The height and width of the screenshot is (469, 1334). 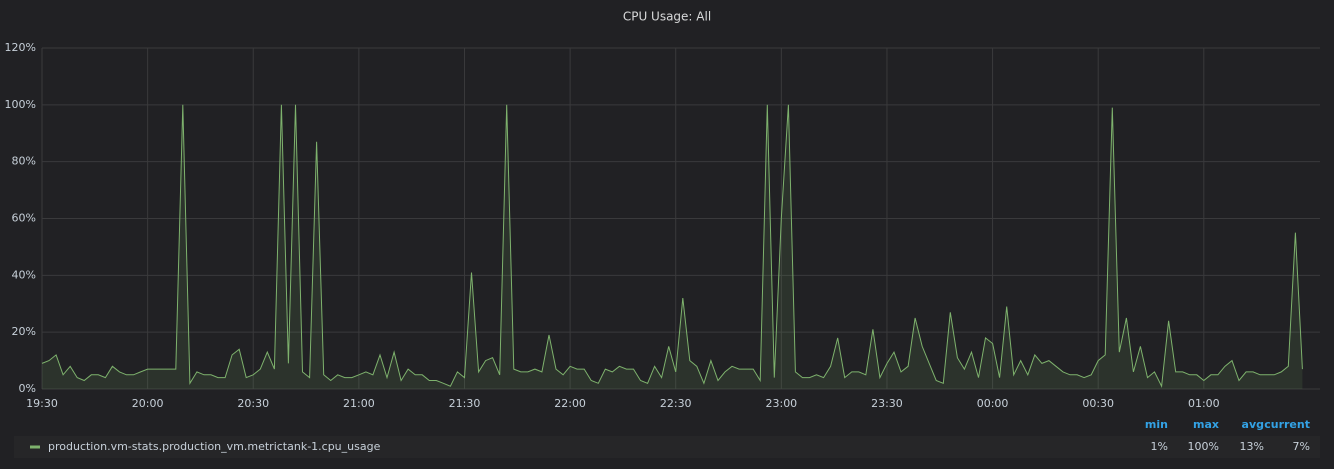 What do you see at coordinates (359, 403) in the screenshot?
I see `x-tick-label: 21:00` at bounding box center [359, 403].